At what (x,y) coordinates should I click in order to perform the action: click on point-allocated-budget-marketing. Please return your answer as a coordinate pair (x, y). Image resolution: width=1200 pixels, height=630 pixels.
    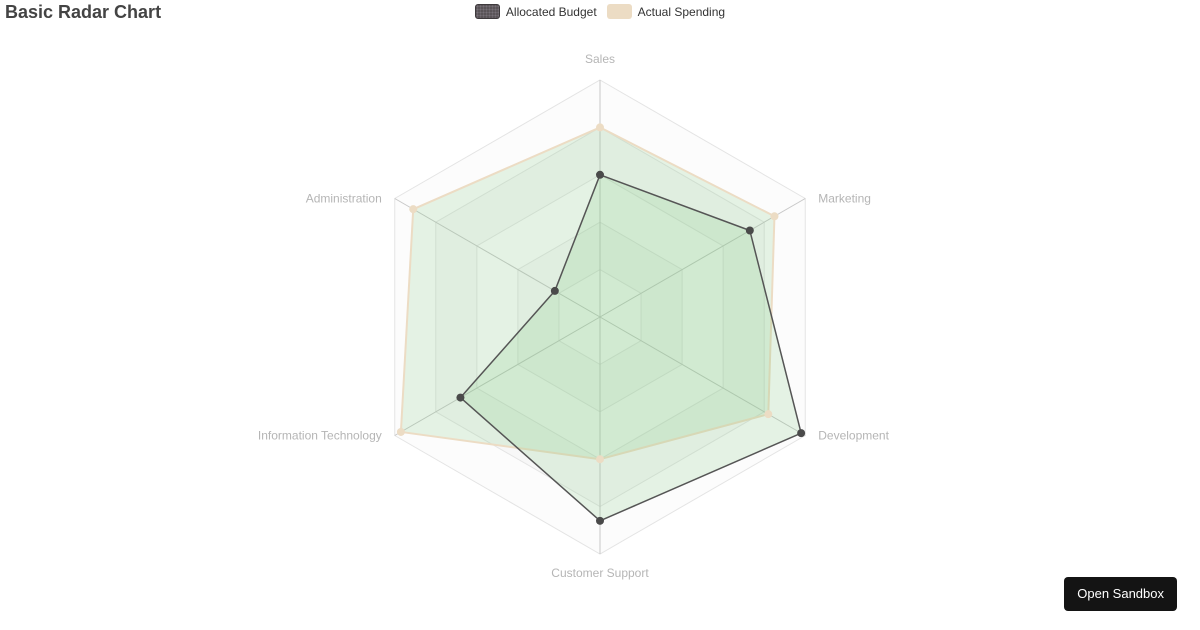
    Looking at the image, I should click on (749, 230).